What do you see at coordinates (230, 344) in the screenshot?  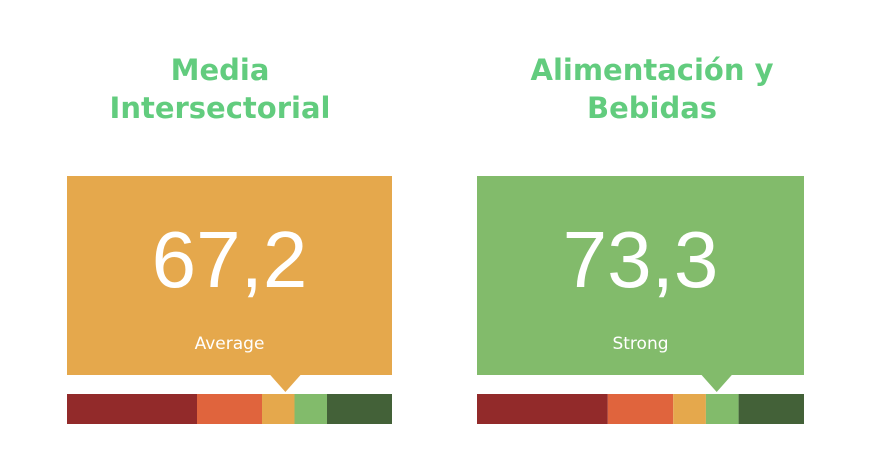 I see `score-rating: Average` at bounding box center [230, 344].